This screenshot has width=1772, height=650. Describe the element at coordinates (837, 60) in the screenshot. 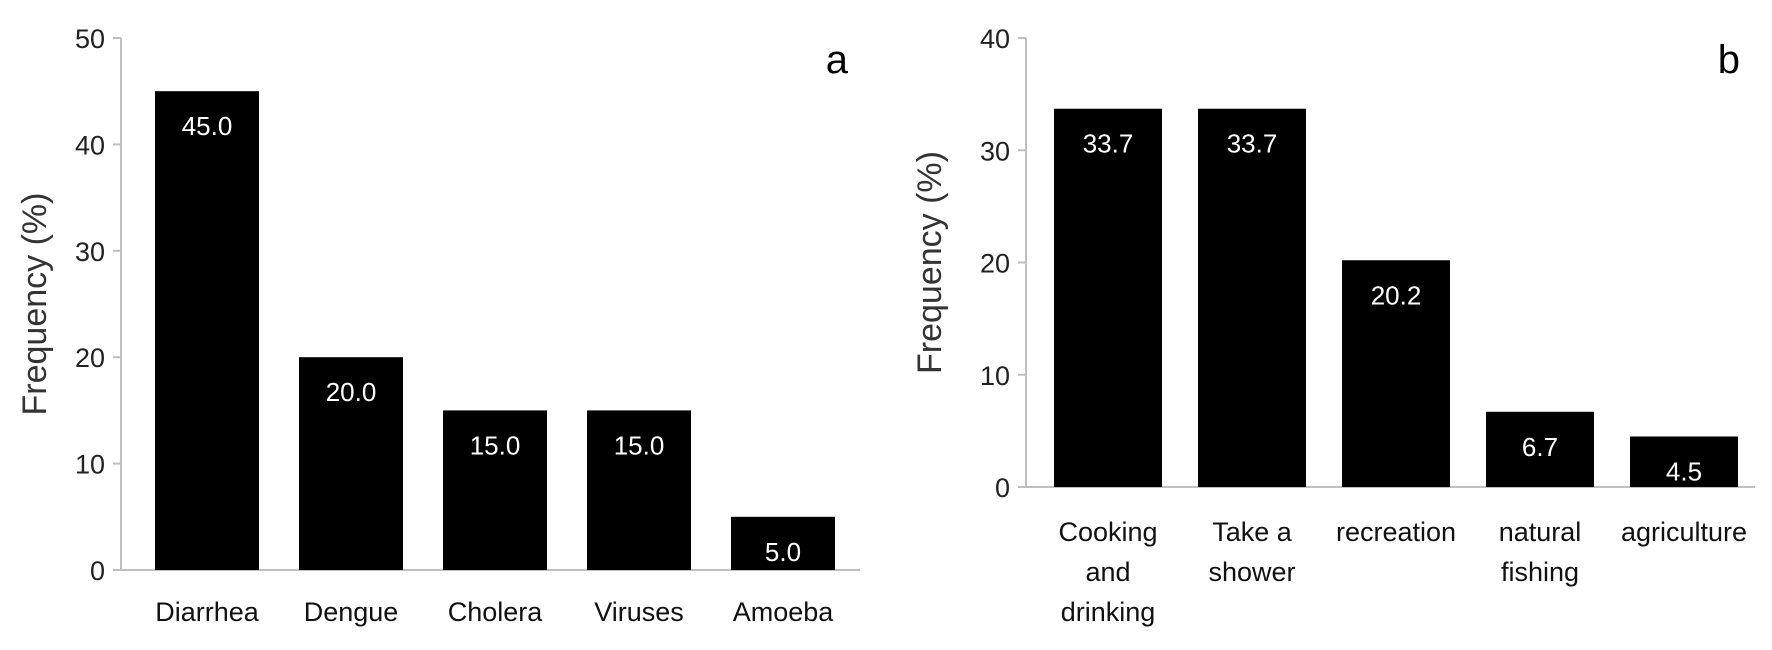

I see `panel-label: a` at that location.